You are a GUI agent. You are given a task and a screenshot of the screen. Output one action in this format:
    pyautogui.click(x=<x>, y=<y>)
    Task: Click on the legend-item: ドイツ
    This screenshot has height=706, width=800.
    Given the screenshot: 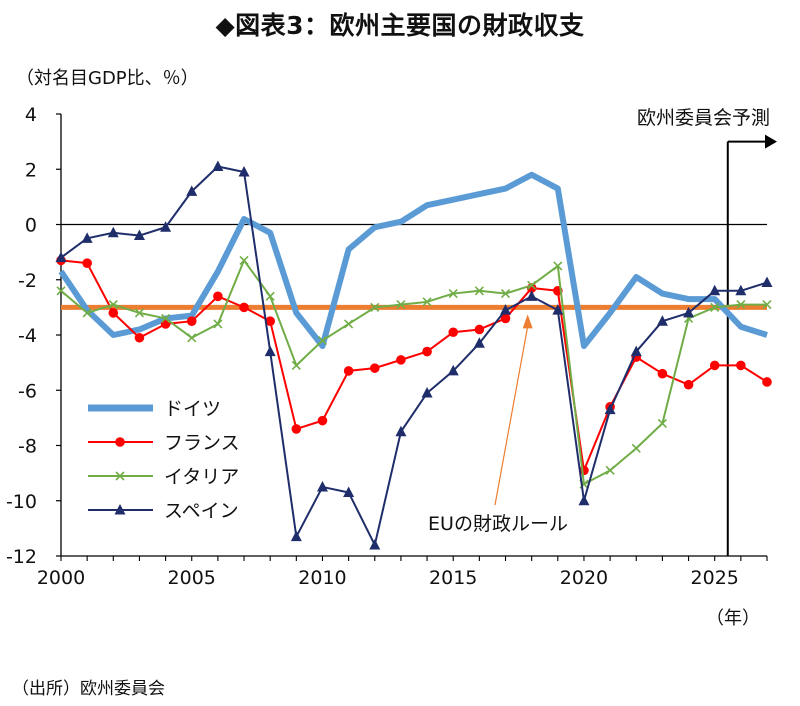 What is the action you would take?
    pyautogui.click(x=154, y=409)
    